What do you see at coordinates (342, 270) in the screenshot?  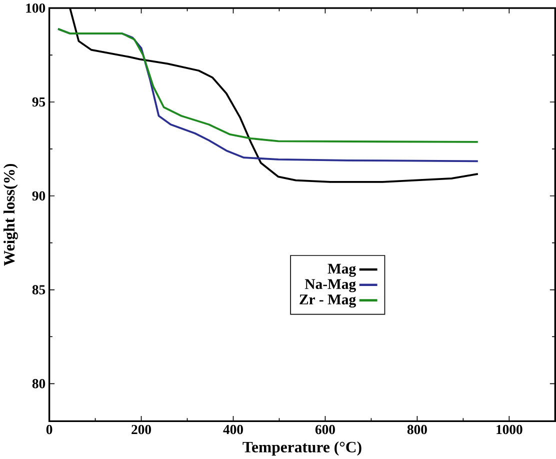 I see `legend-label: Mag` at bounding box center [342, 270].